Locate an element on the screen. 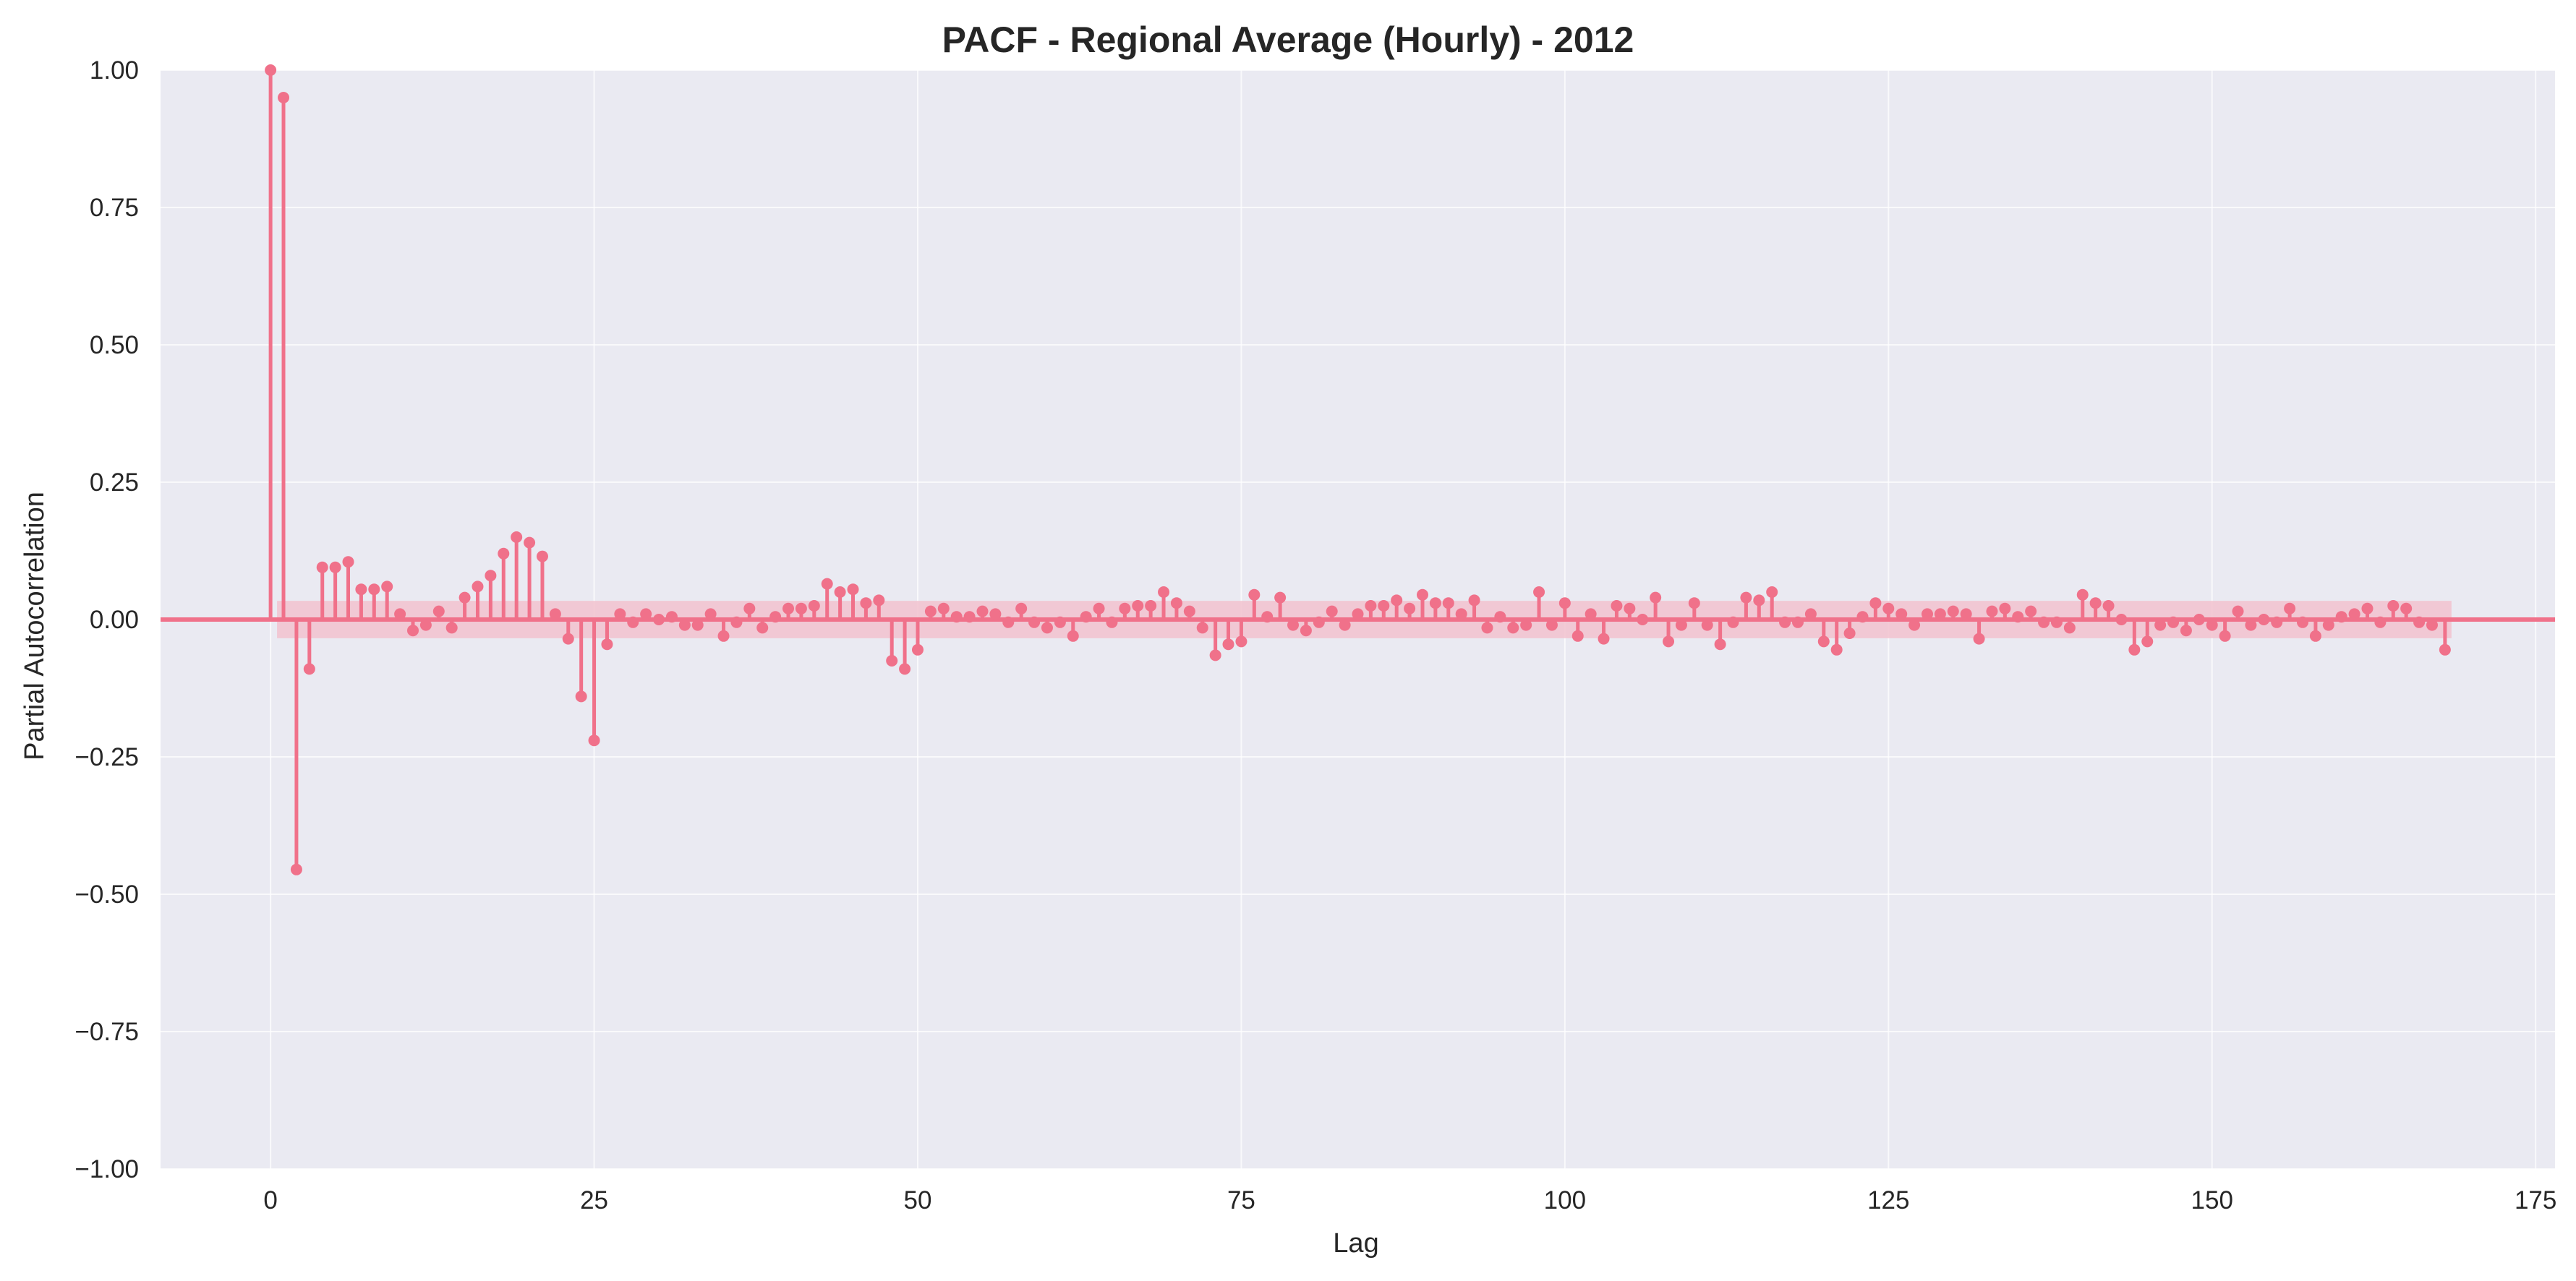 This screenshot has height=1281, width=2576. x-tick-label: 25 is located at coordinates (594, 1200).